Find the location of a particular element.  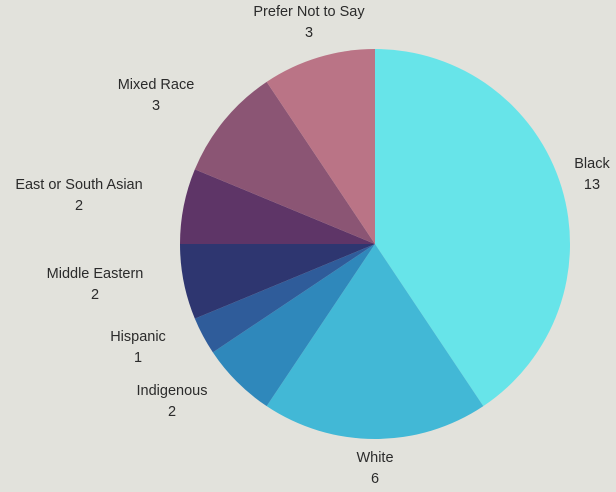

slice-label-black: Black is located at coordinates (592, 164).